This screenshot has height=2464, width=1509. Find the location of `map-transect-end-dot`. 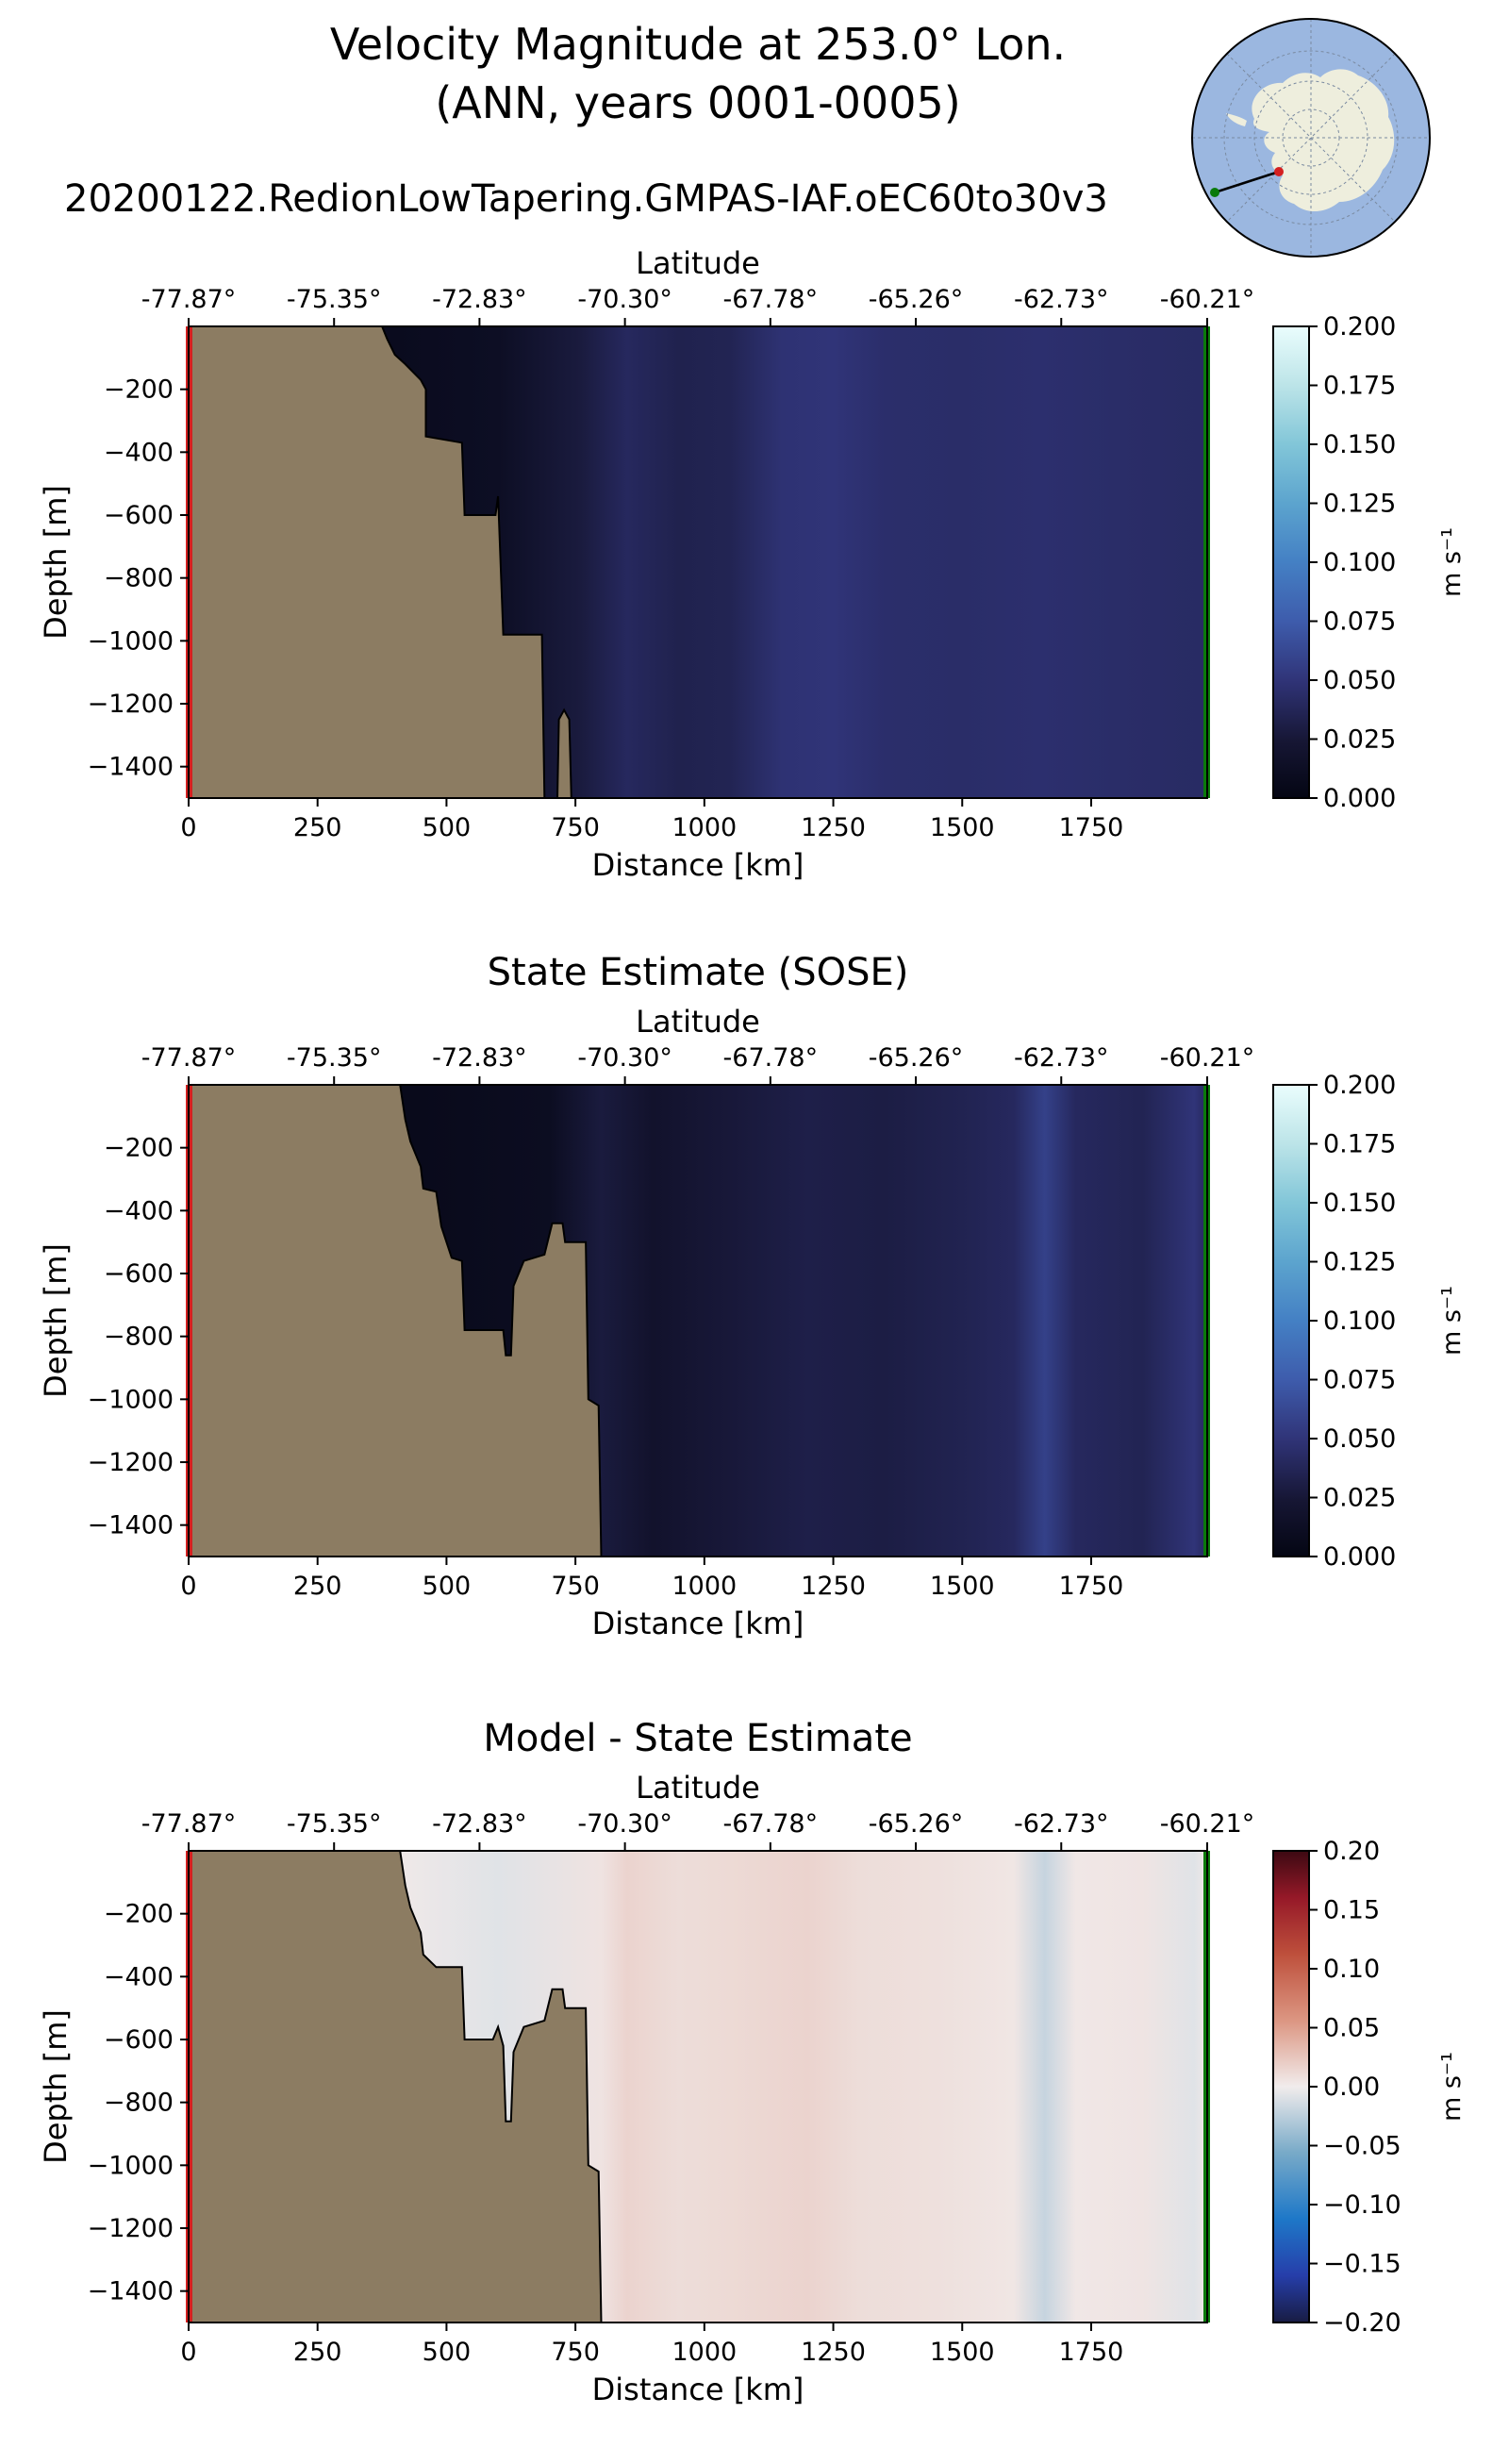

map-transect-end-dot is located at coordinates (1214, 193).